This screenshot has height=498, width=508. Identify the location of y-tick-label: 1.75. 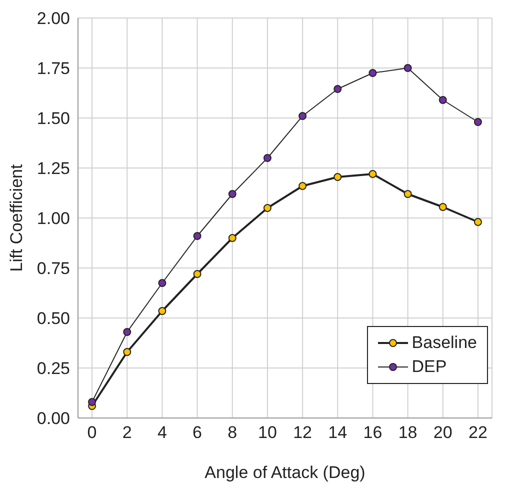
(53, 68).